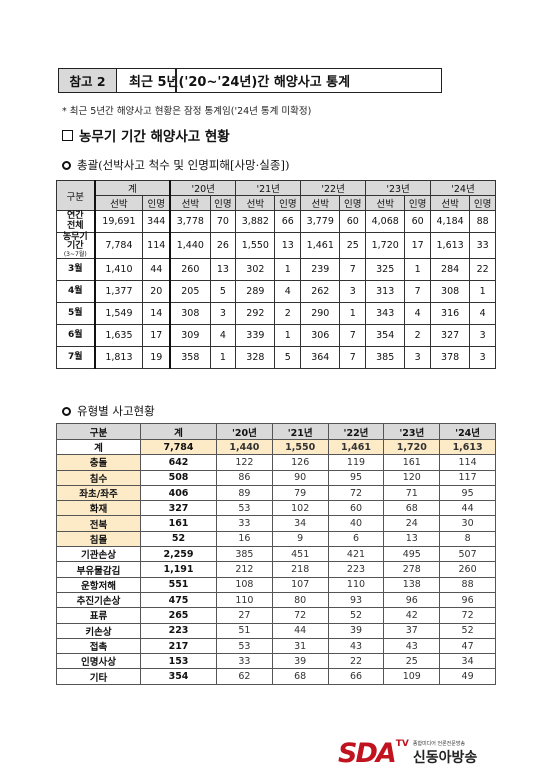 The width and height of the screenshot is (550, 778). What do you see at coordinates (288, 221) in the screenshot?
I see `table-cell: 66` at bounding box center [288, 221].